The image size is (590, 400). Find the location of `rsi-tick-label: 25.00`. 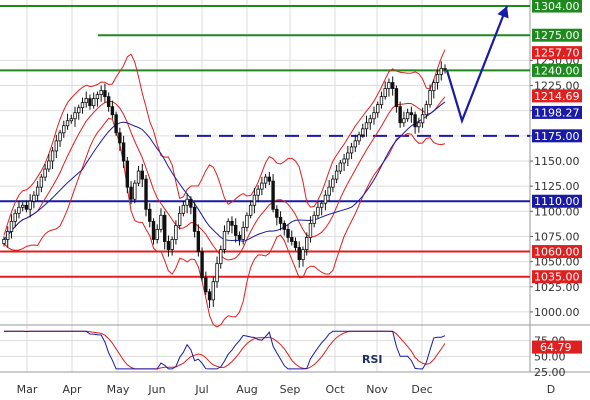

rsi-tick-label: 25.00 is located at coordinates (550, 372).